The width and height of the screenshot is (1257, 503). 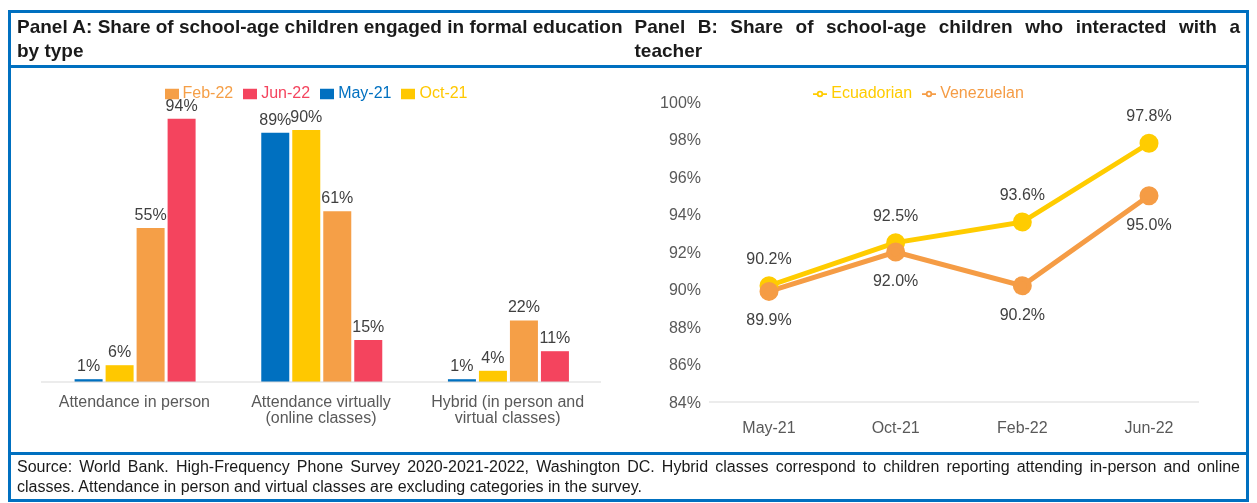 I want to click on x-tick-label: Jun-22, so click(x=1149, y=428).